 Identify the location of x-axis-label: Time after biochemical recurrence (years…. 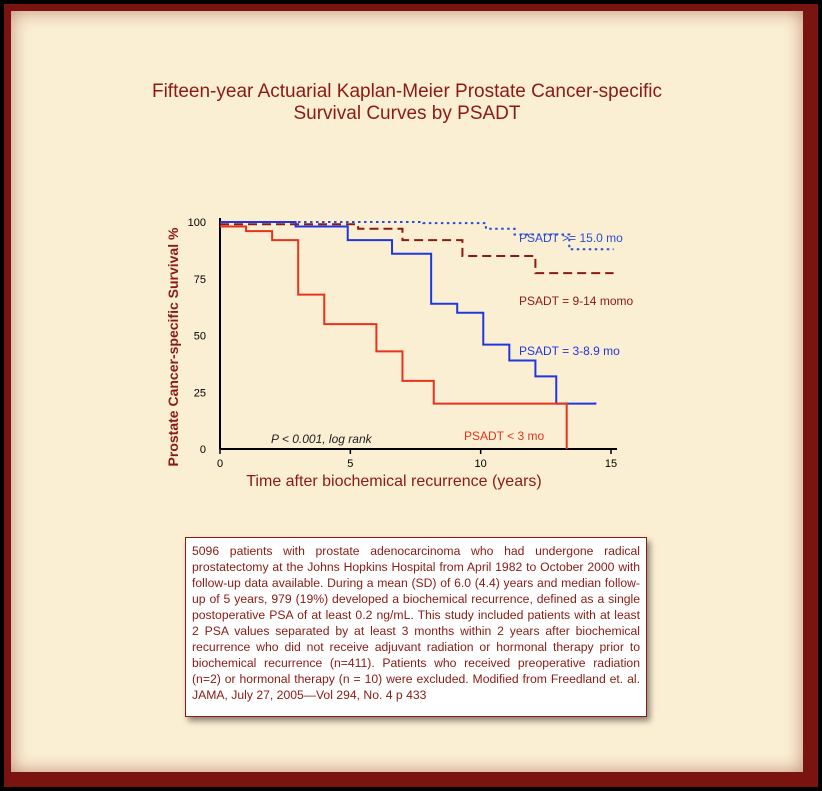
(394, 481).